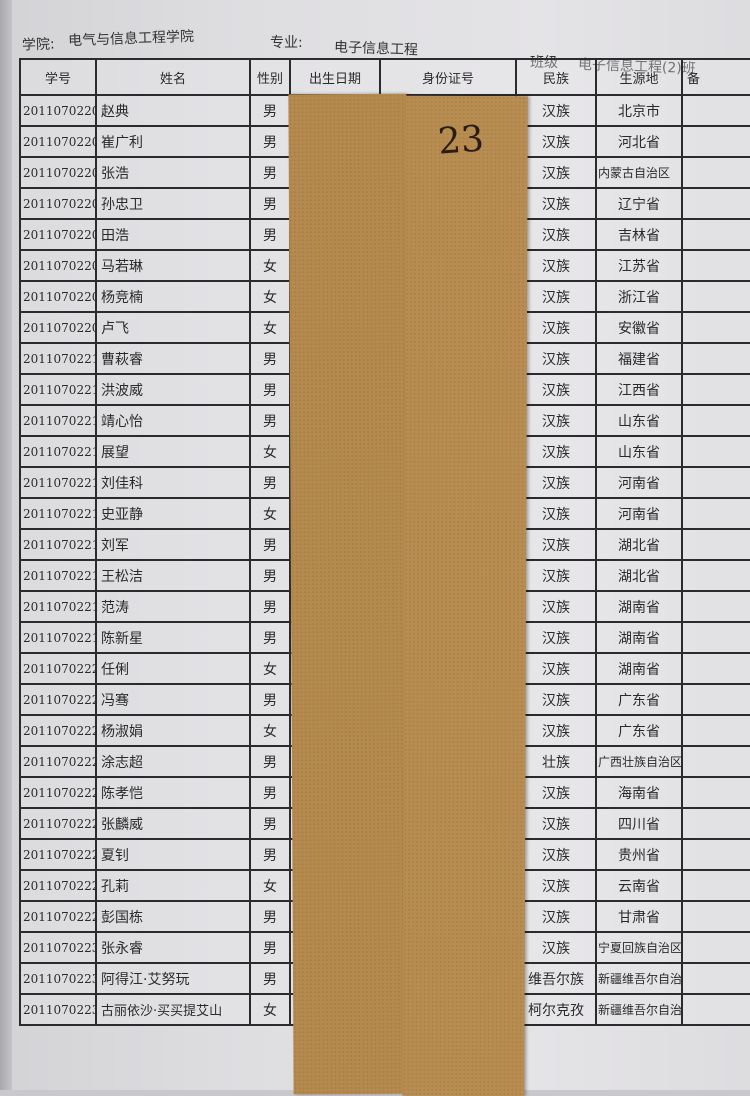 This screenshot has height=1096, width=750. Describe the element at coordinates (556, 1009) in the screenshot. I see `ethnicity-cell: 柯尔克孜` at that location.